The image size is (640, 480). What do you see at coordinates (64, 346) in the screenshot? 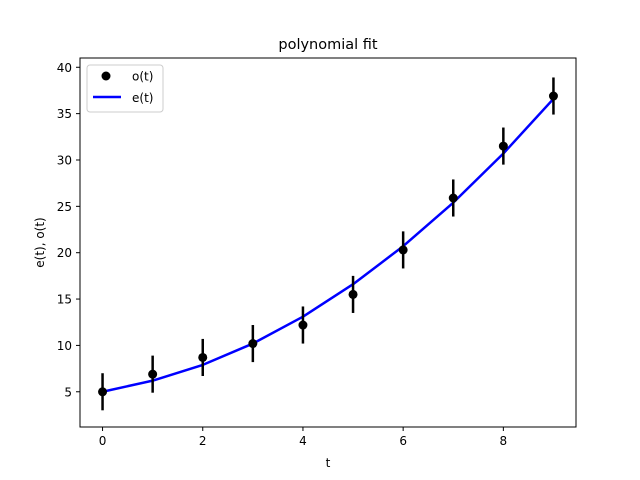
I see `y-tick-label: 10` at bounding box center [64, 346].